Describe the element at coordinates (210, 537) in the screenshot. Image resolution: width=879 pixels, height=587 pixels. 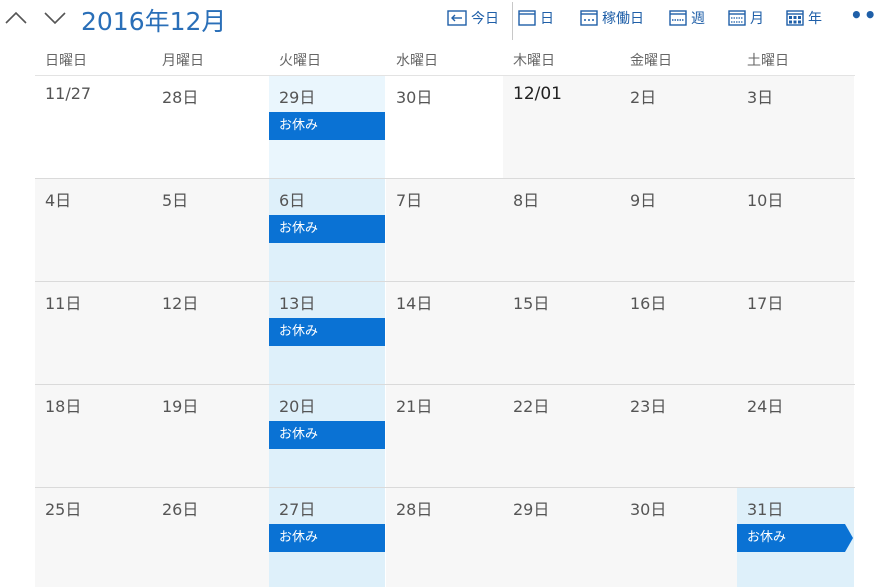
I see `day-cell: 26日` at that location.